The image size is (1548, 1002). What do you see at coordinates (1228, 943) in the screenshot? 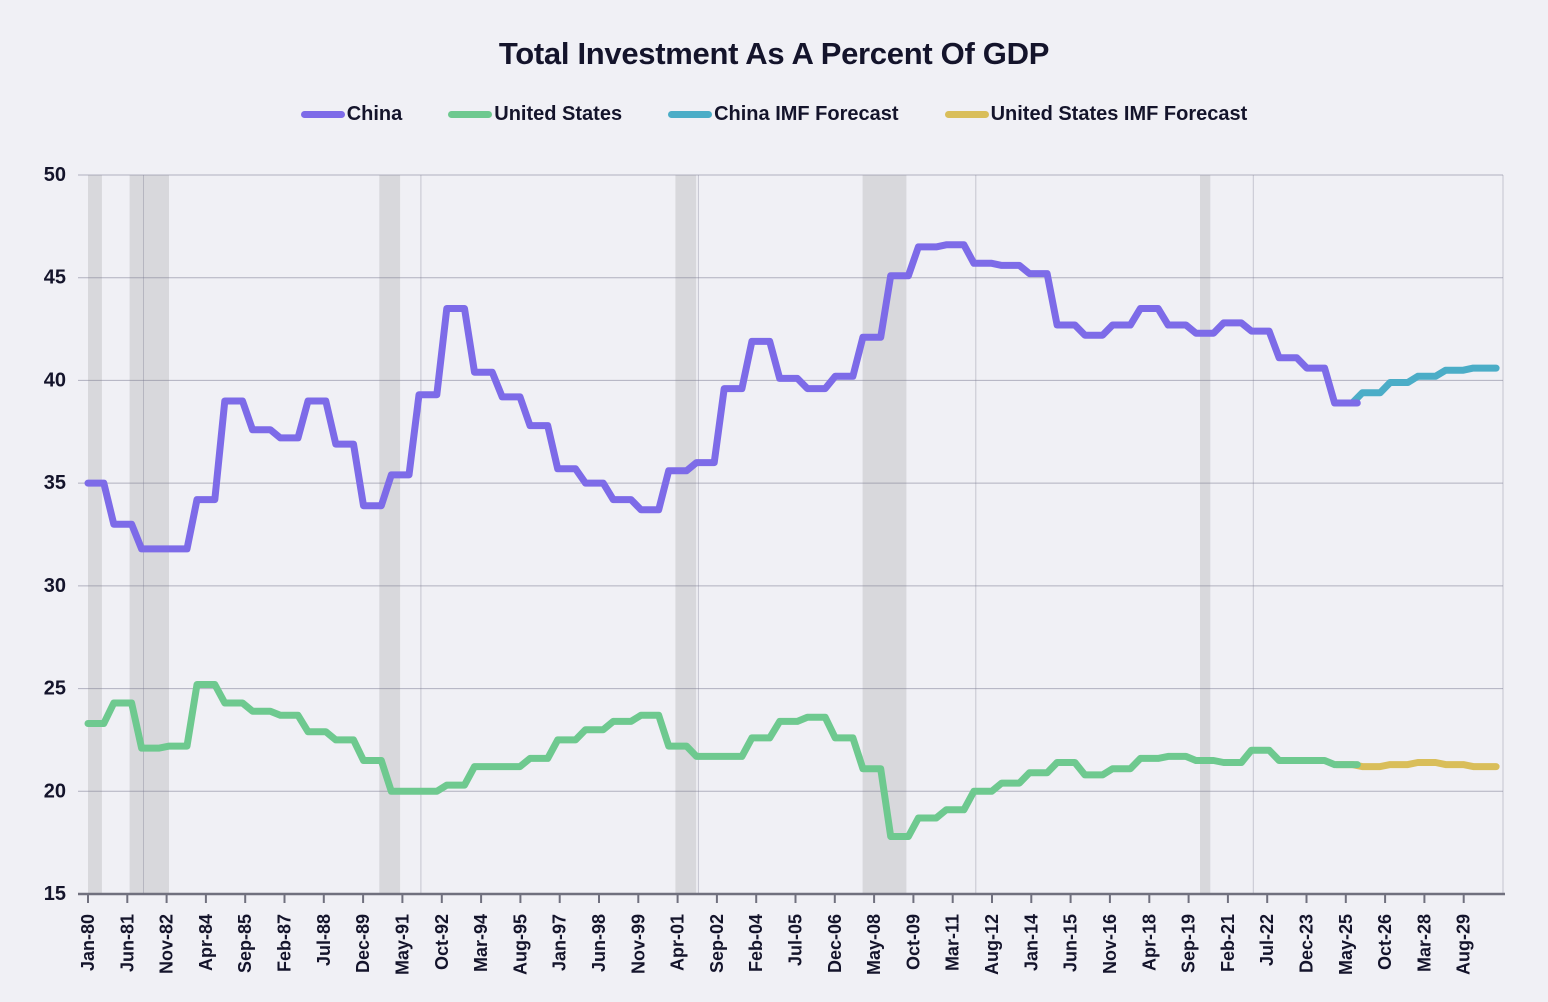
I see `x-axis-label: Feb-21` at bounding box center [1228, 943].